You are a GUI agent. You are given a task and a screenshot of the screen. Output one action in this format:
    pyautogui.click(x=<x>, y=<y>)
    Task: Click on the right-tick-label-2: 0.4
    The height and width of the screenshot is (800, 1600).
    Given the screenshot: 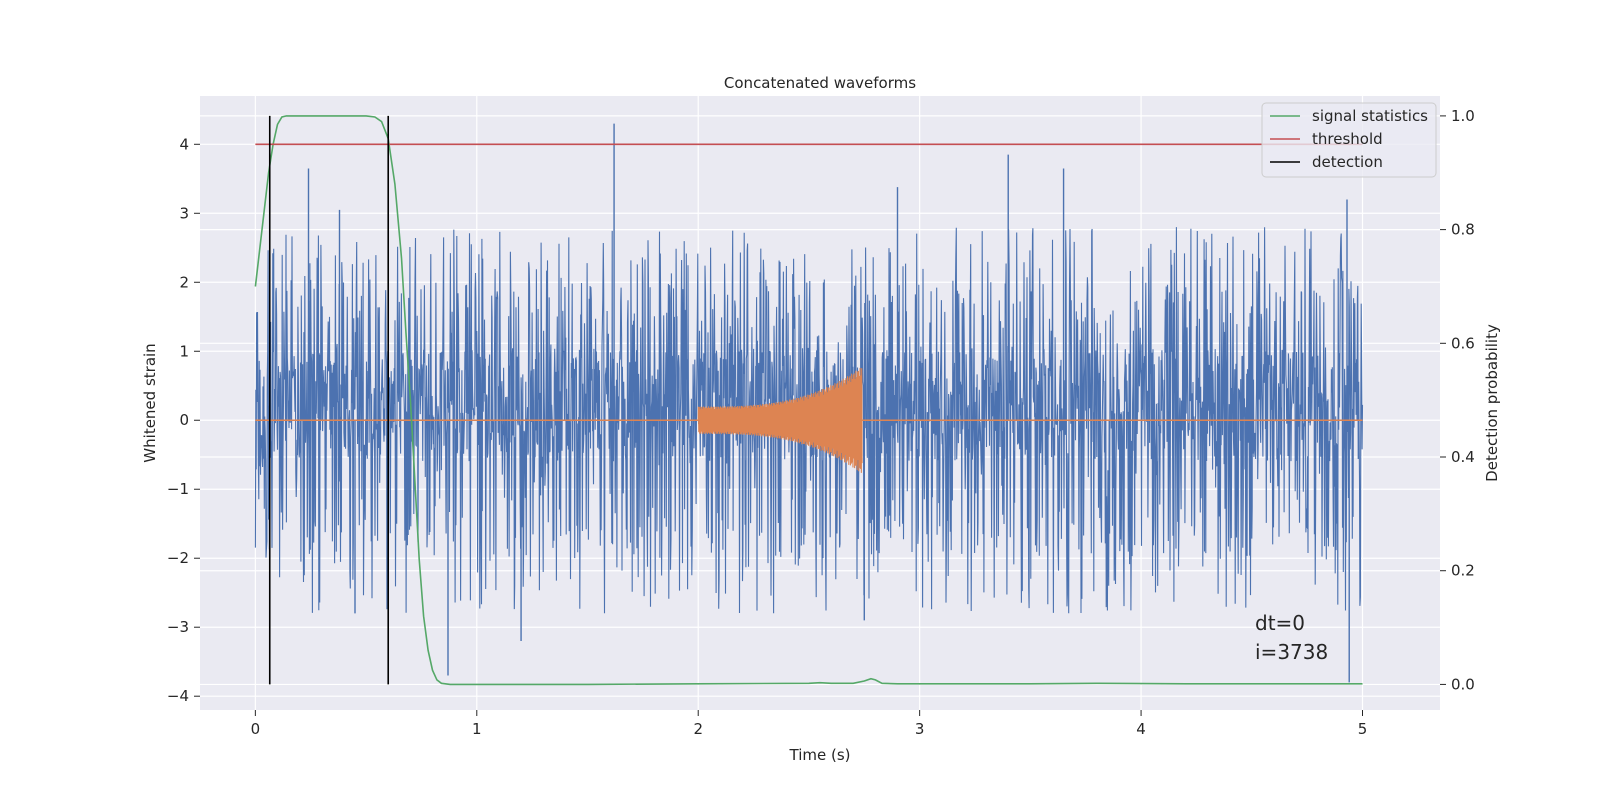 What is the action you would take?
    pyautogui.click(x=1463, y=457)
    